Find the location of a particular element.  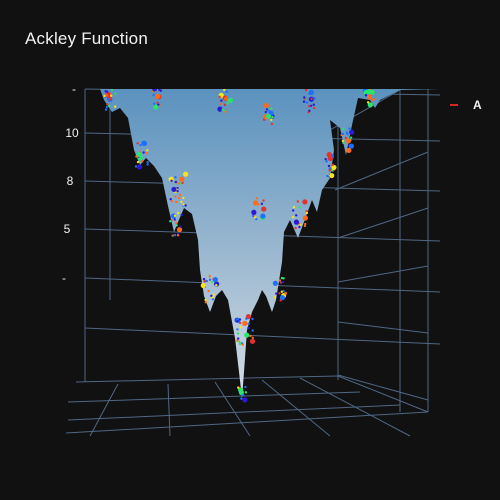

z-tick-label: - is located at coordinates (64, 278).